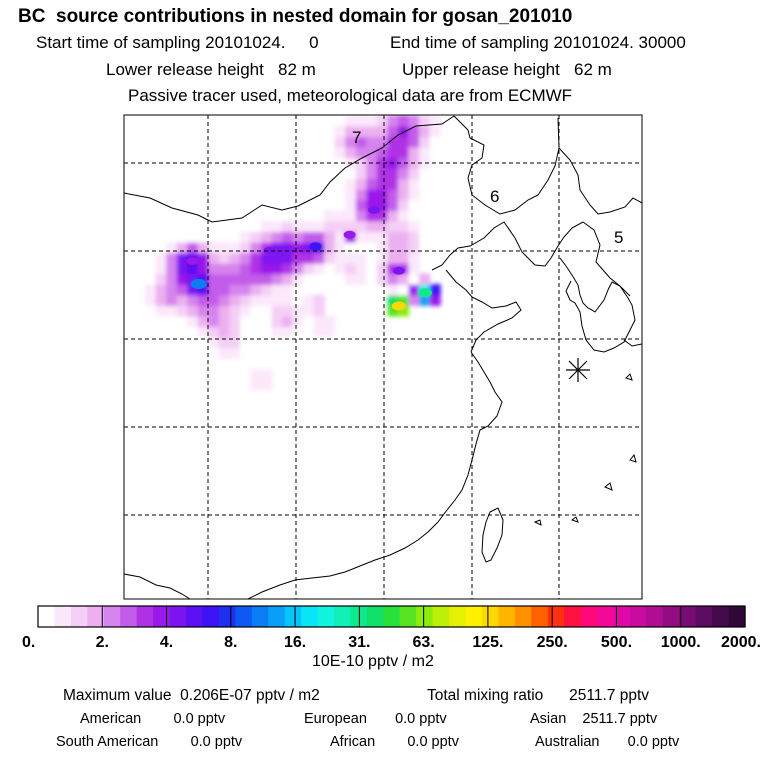 Image resolution: width=768 pixels, height=768 pixels. I want to click on american-contribution: American 0.0 pptv, so click(153, 719).